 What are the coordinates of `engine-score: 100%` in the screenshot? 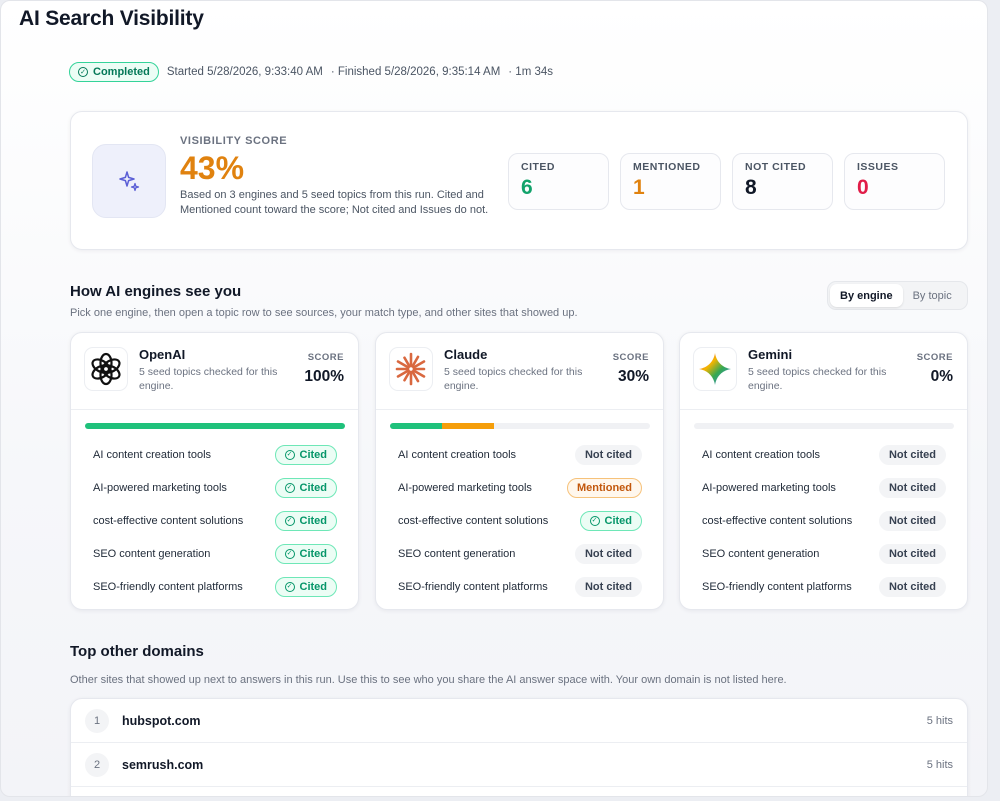 It's located at (324, 376).